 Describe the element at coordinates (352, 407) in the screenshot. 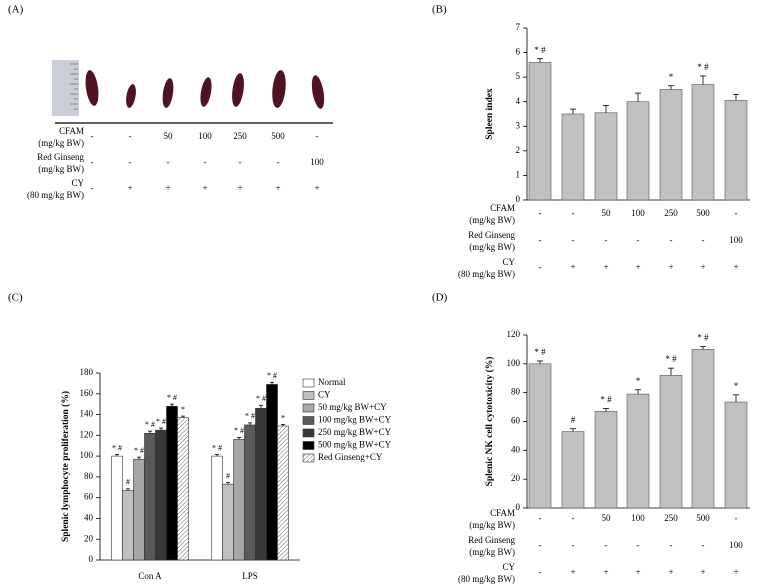

I see `legend-label: 50 mg/kg BW+CY` at that location.